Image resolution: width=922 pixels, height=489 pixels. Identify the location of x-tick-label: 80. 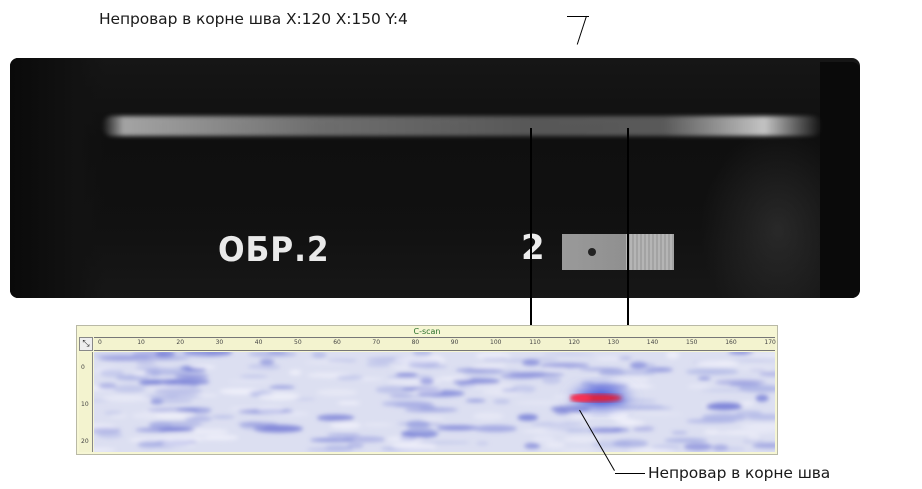
(415, 342).